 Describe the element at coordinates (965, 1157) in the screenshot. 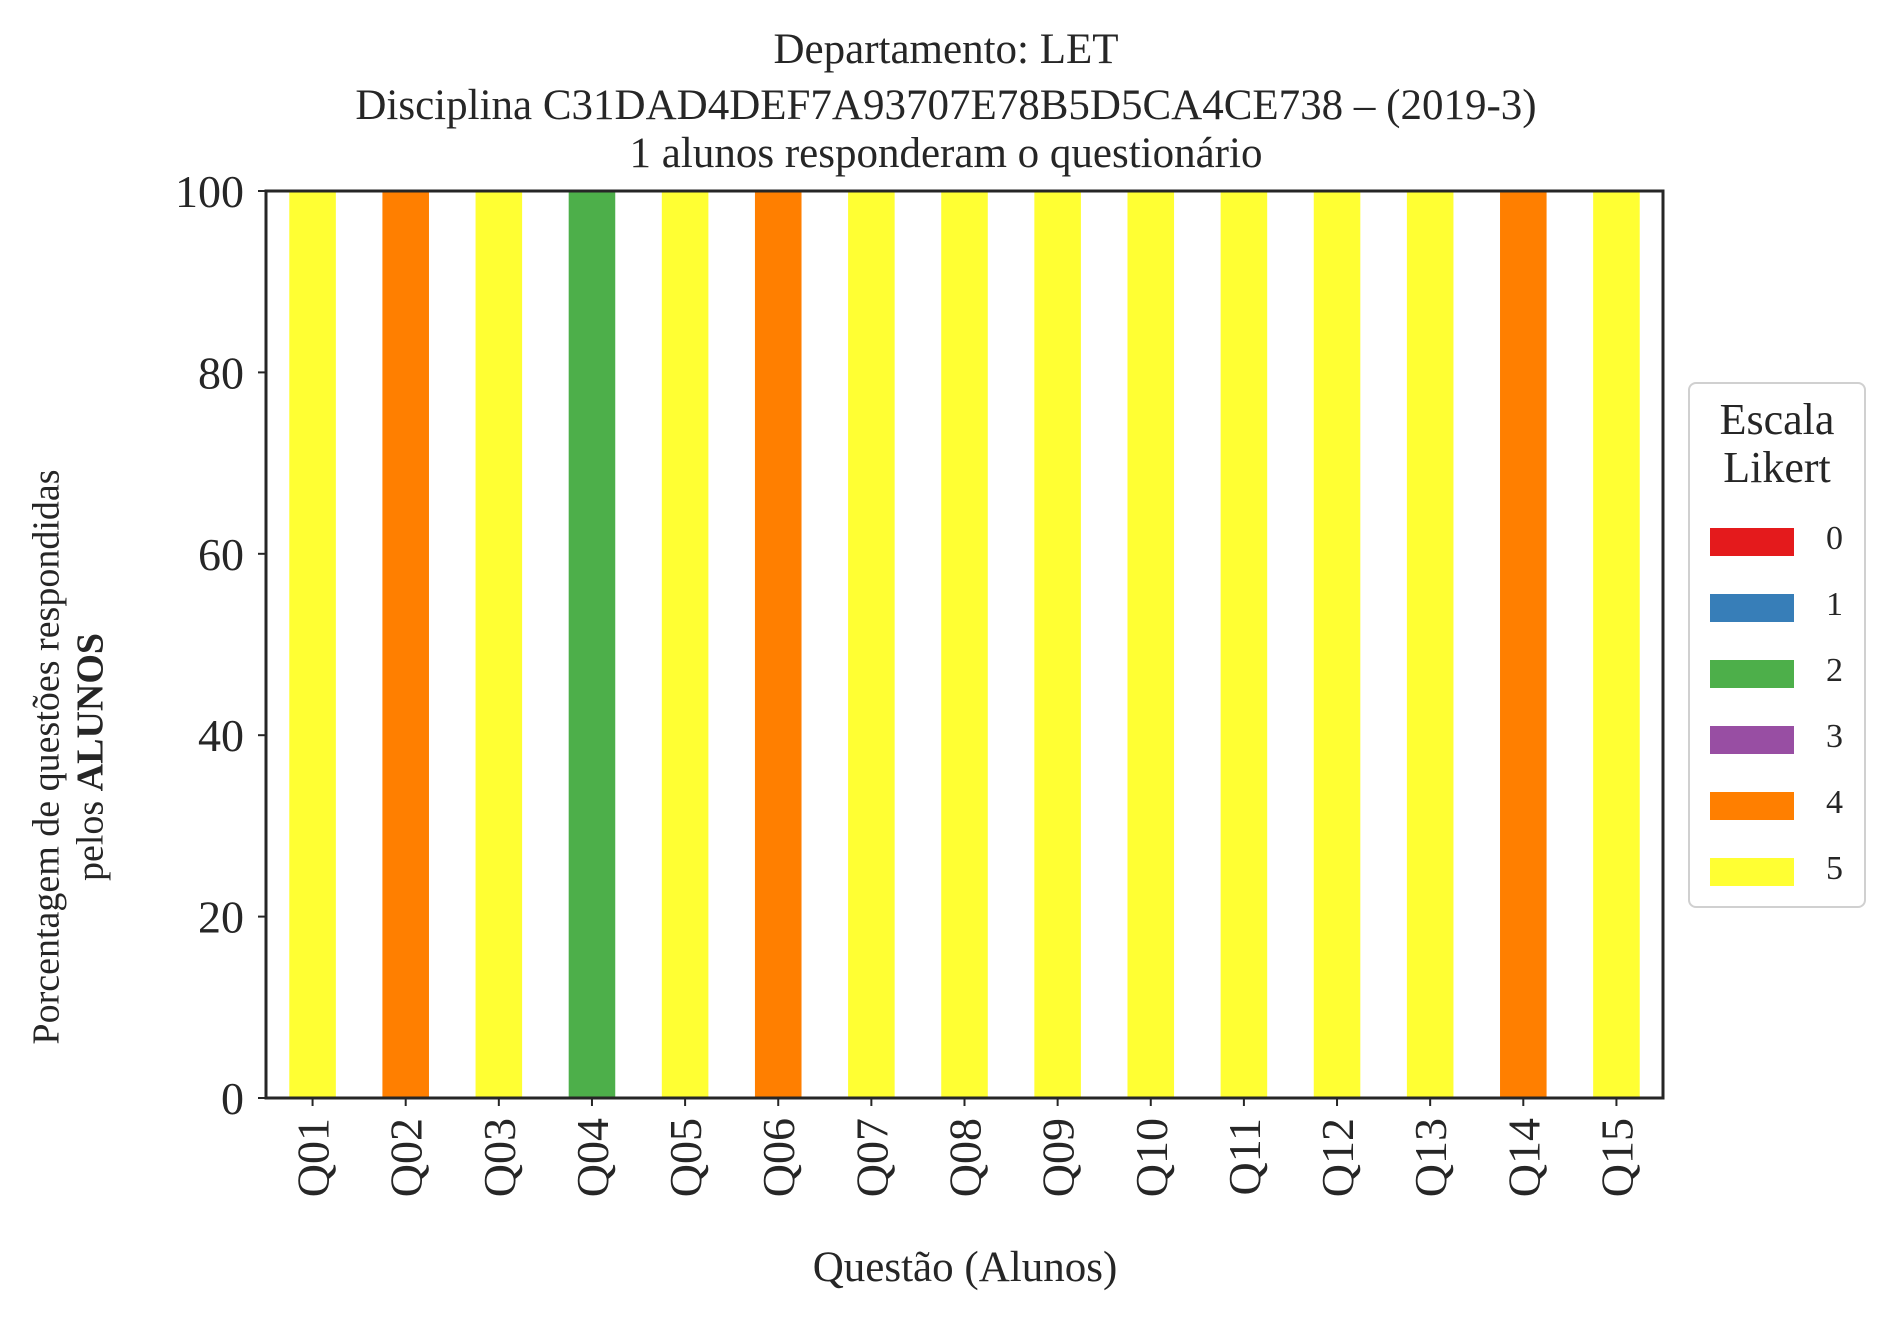

I see `x-tick-label-q08: Q08` at that location.